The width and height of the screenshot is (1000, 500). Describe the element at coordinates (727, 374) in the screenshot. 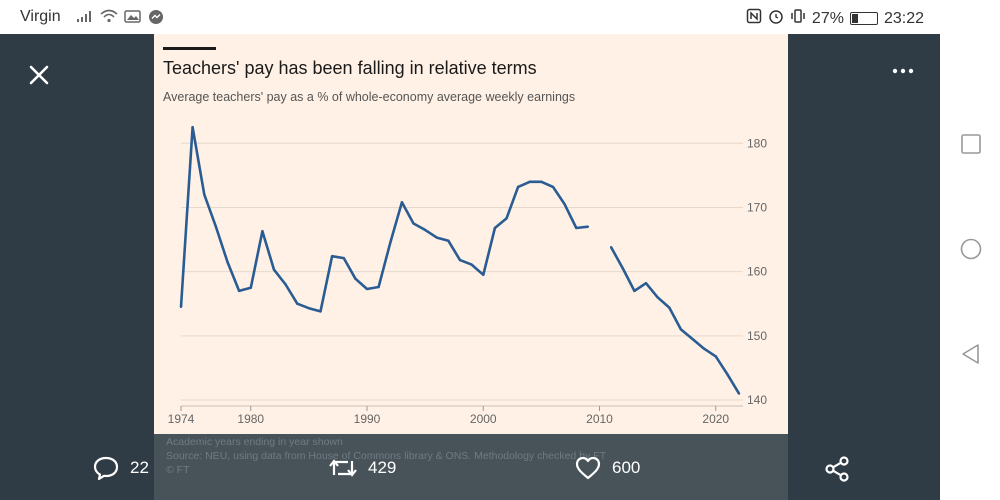

I see `data-point-2021` at that location.